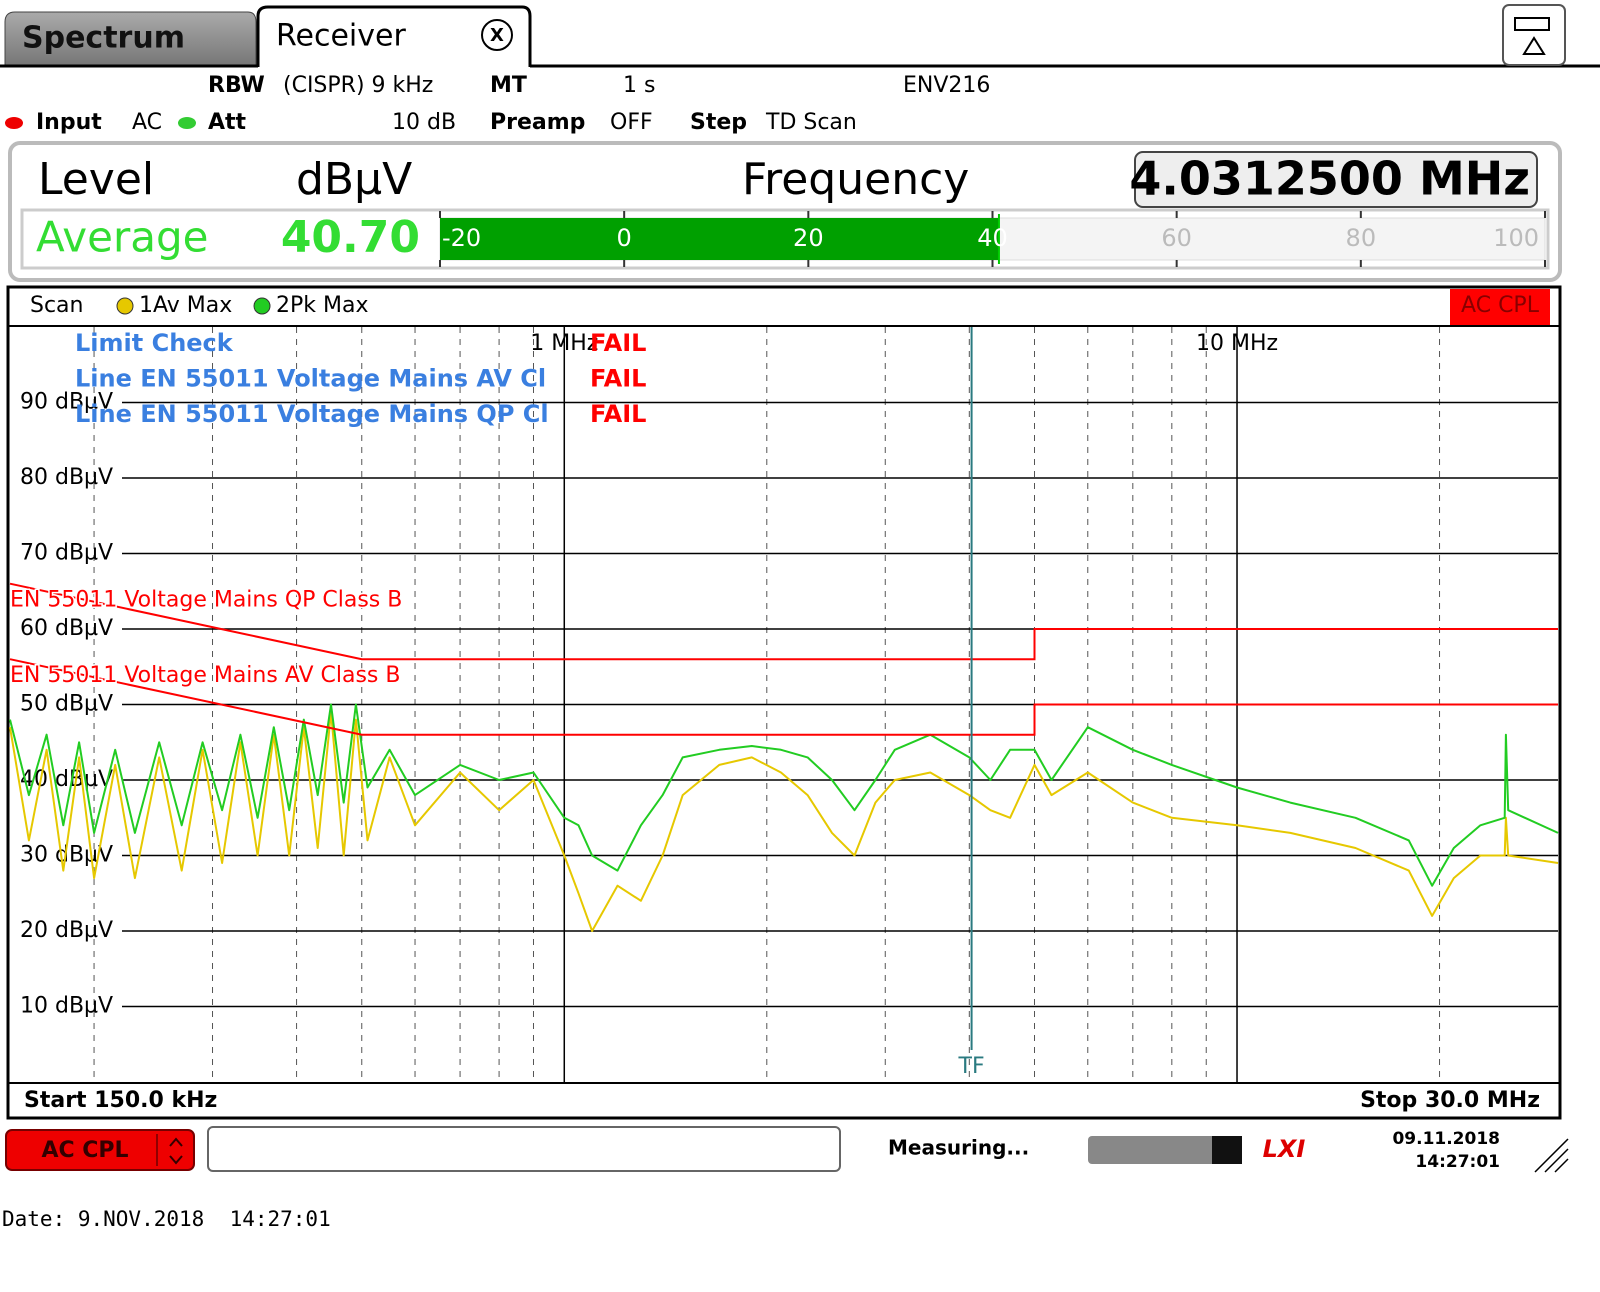  I want to click on status-date: 09.11.2018, so click(1446, 1139).